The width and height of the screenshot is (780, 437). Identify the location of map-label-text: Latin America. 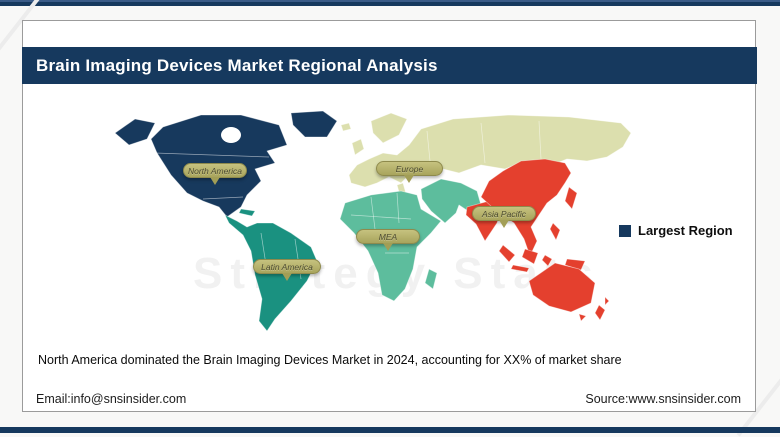
(287, 266).